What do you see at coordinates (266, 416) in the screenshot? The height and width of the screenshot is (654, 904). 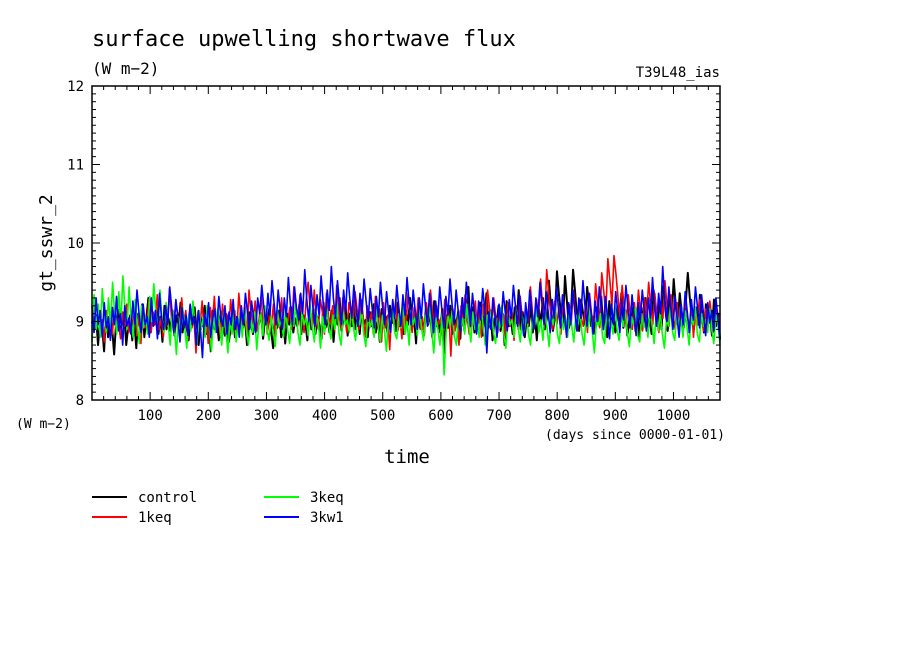 I see `x-tick-label: 300` at bounding box center [266, 416].